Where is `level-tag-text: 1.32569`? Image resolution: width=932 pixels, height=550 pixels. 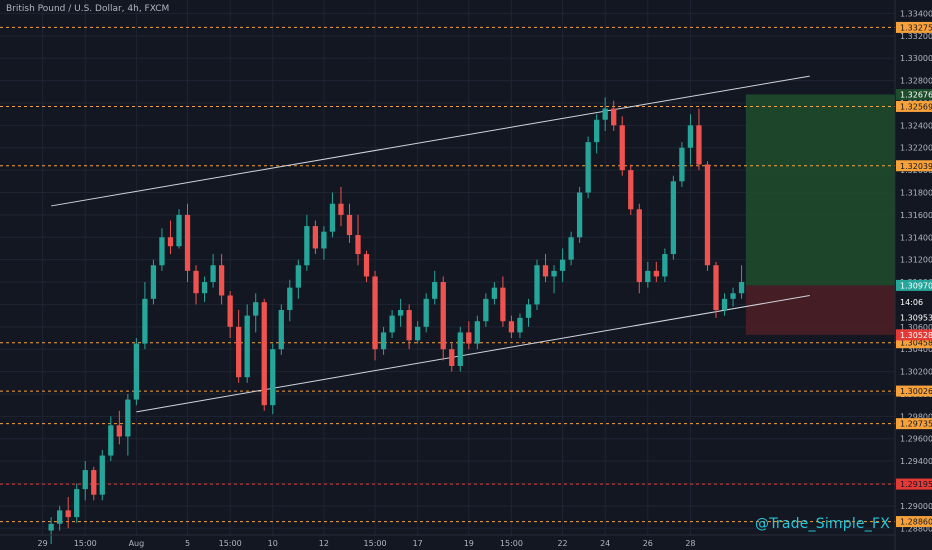
level-tag-text: 1.32569 is located at coordinates (916, 106).